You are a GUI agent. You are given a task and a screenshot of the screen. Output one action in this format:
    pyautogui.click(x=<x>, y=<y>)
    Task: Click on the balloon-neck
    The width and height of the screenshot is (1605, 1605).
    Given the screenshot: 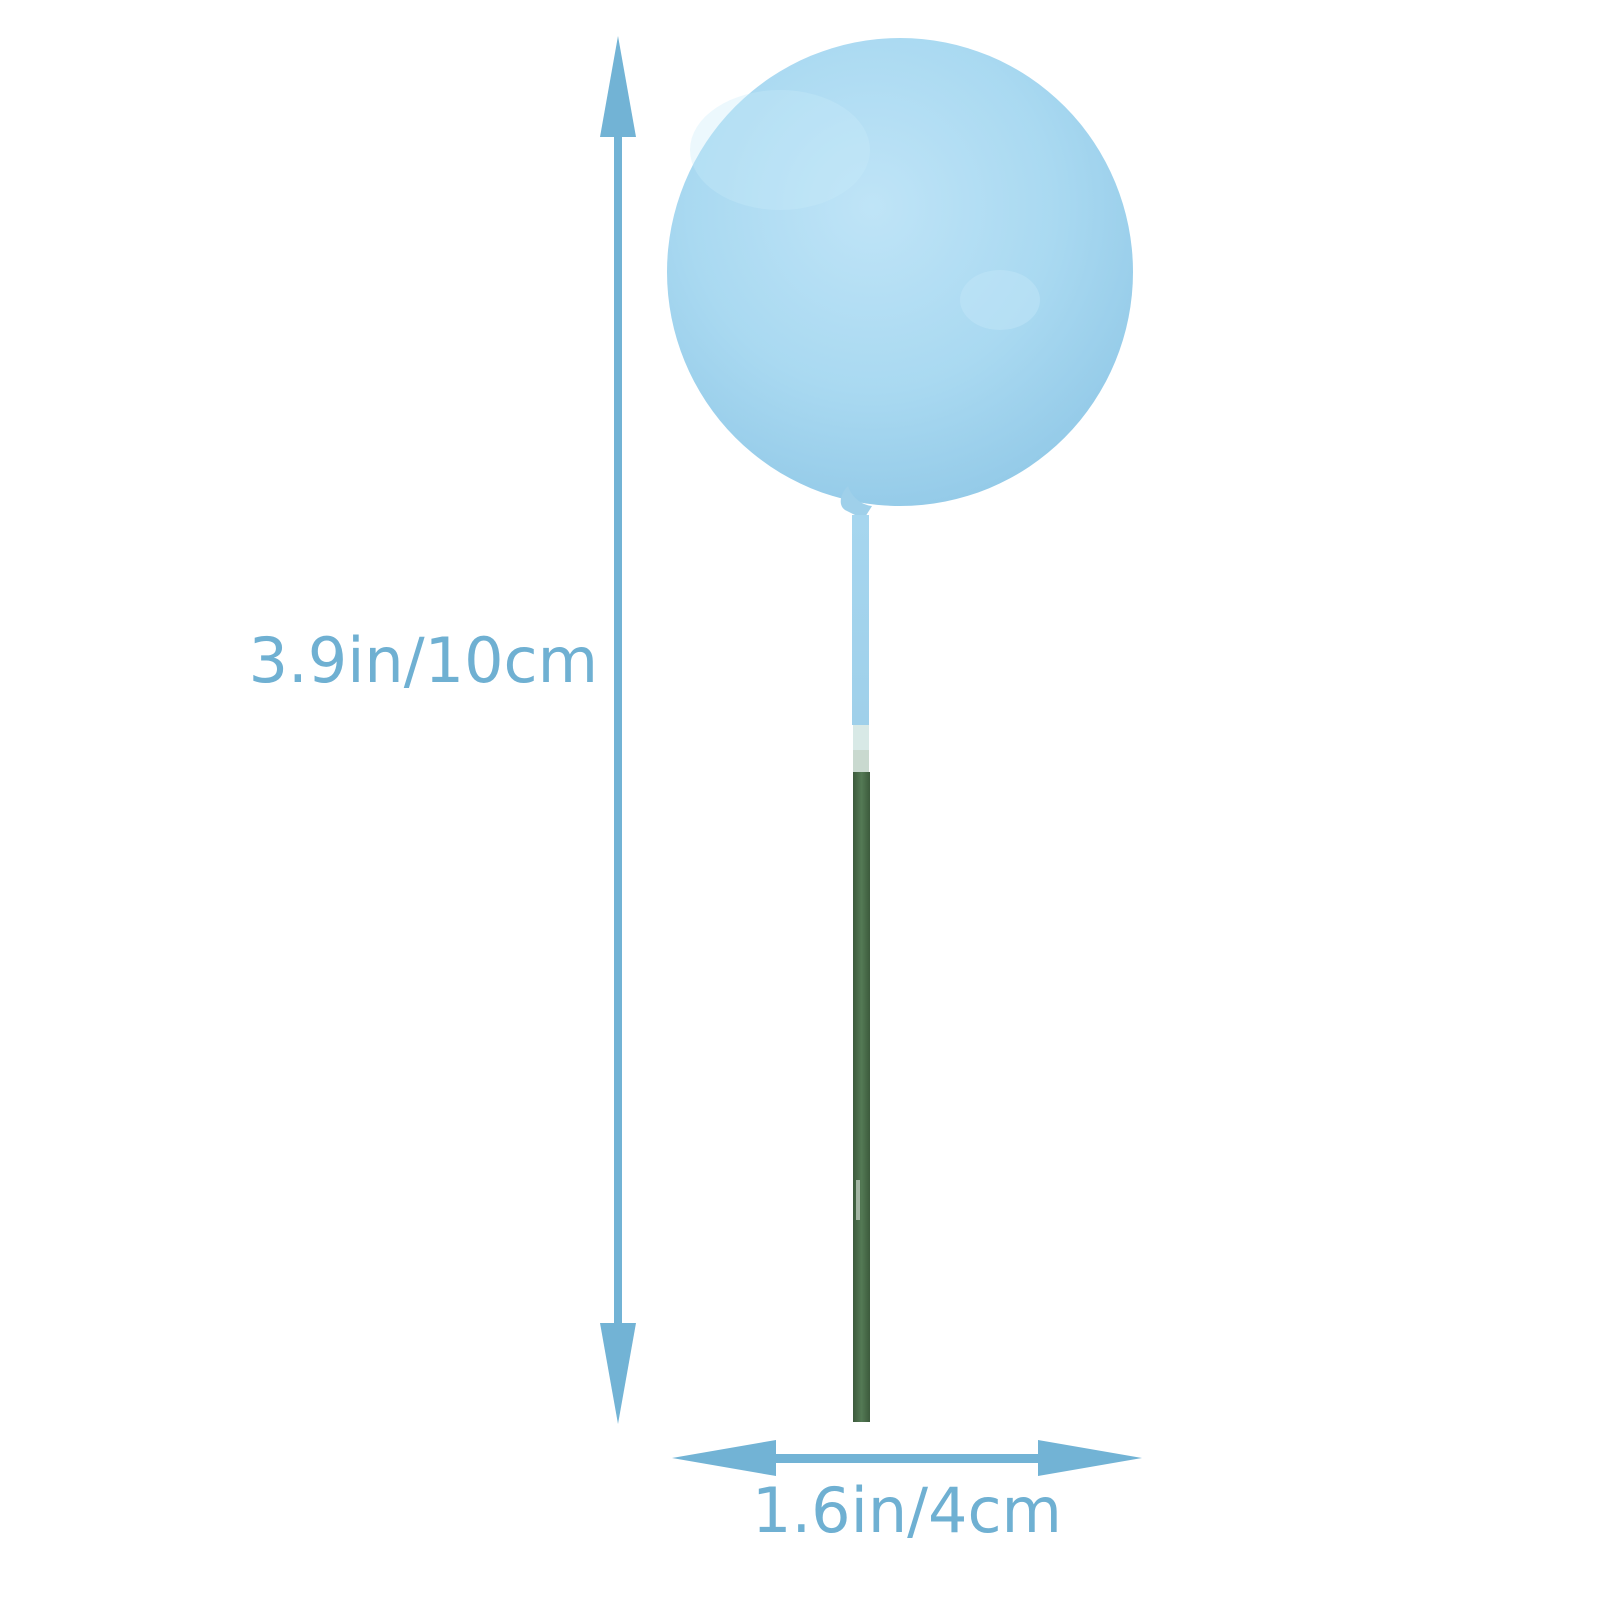 What is the action you would take?
    pyautogui.click(x=856, y=504)
    